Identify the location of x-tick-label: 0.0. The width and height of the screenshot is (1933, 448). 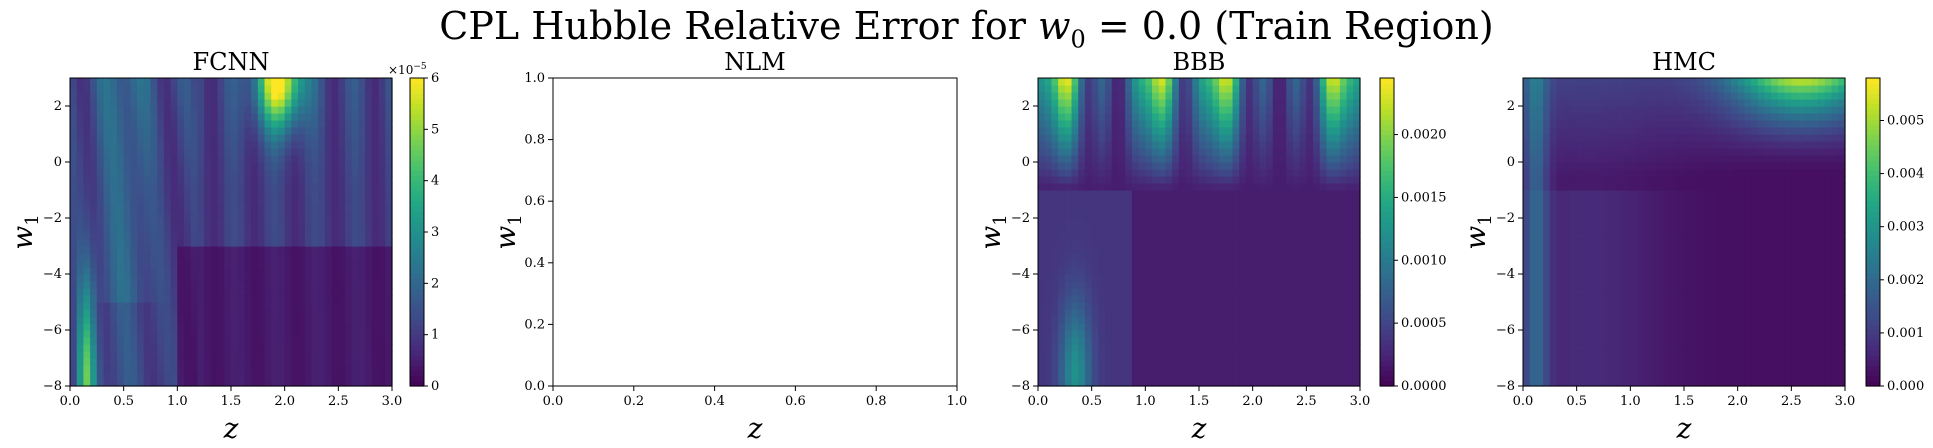
(553, 401).